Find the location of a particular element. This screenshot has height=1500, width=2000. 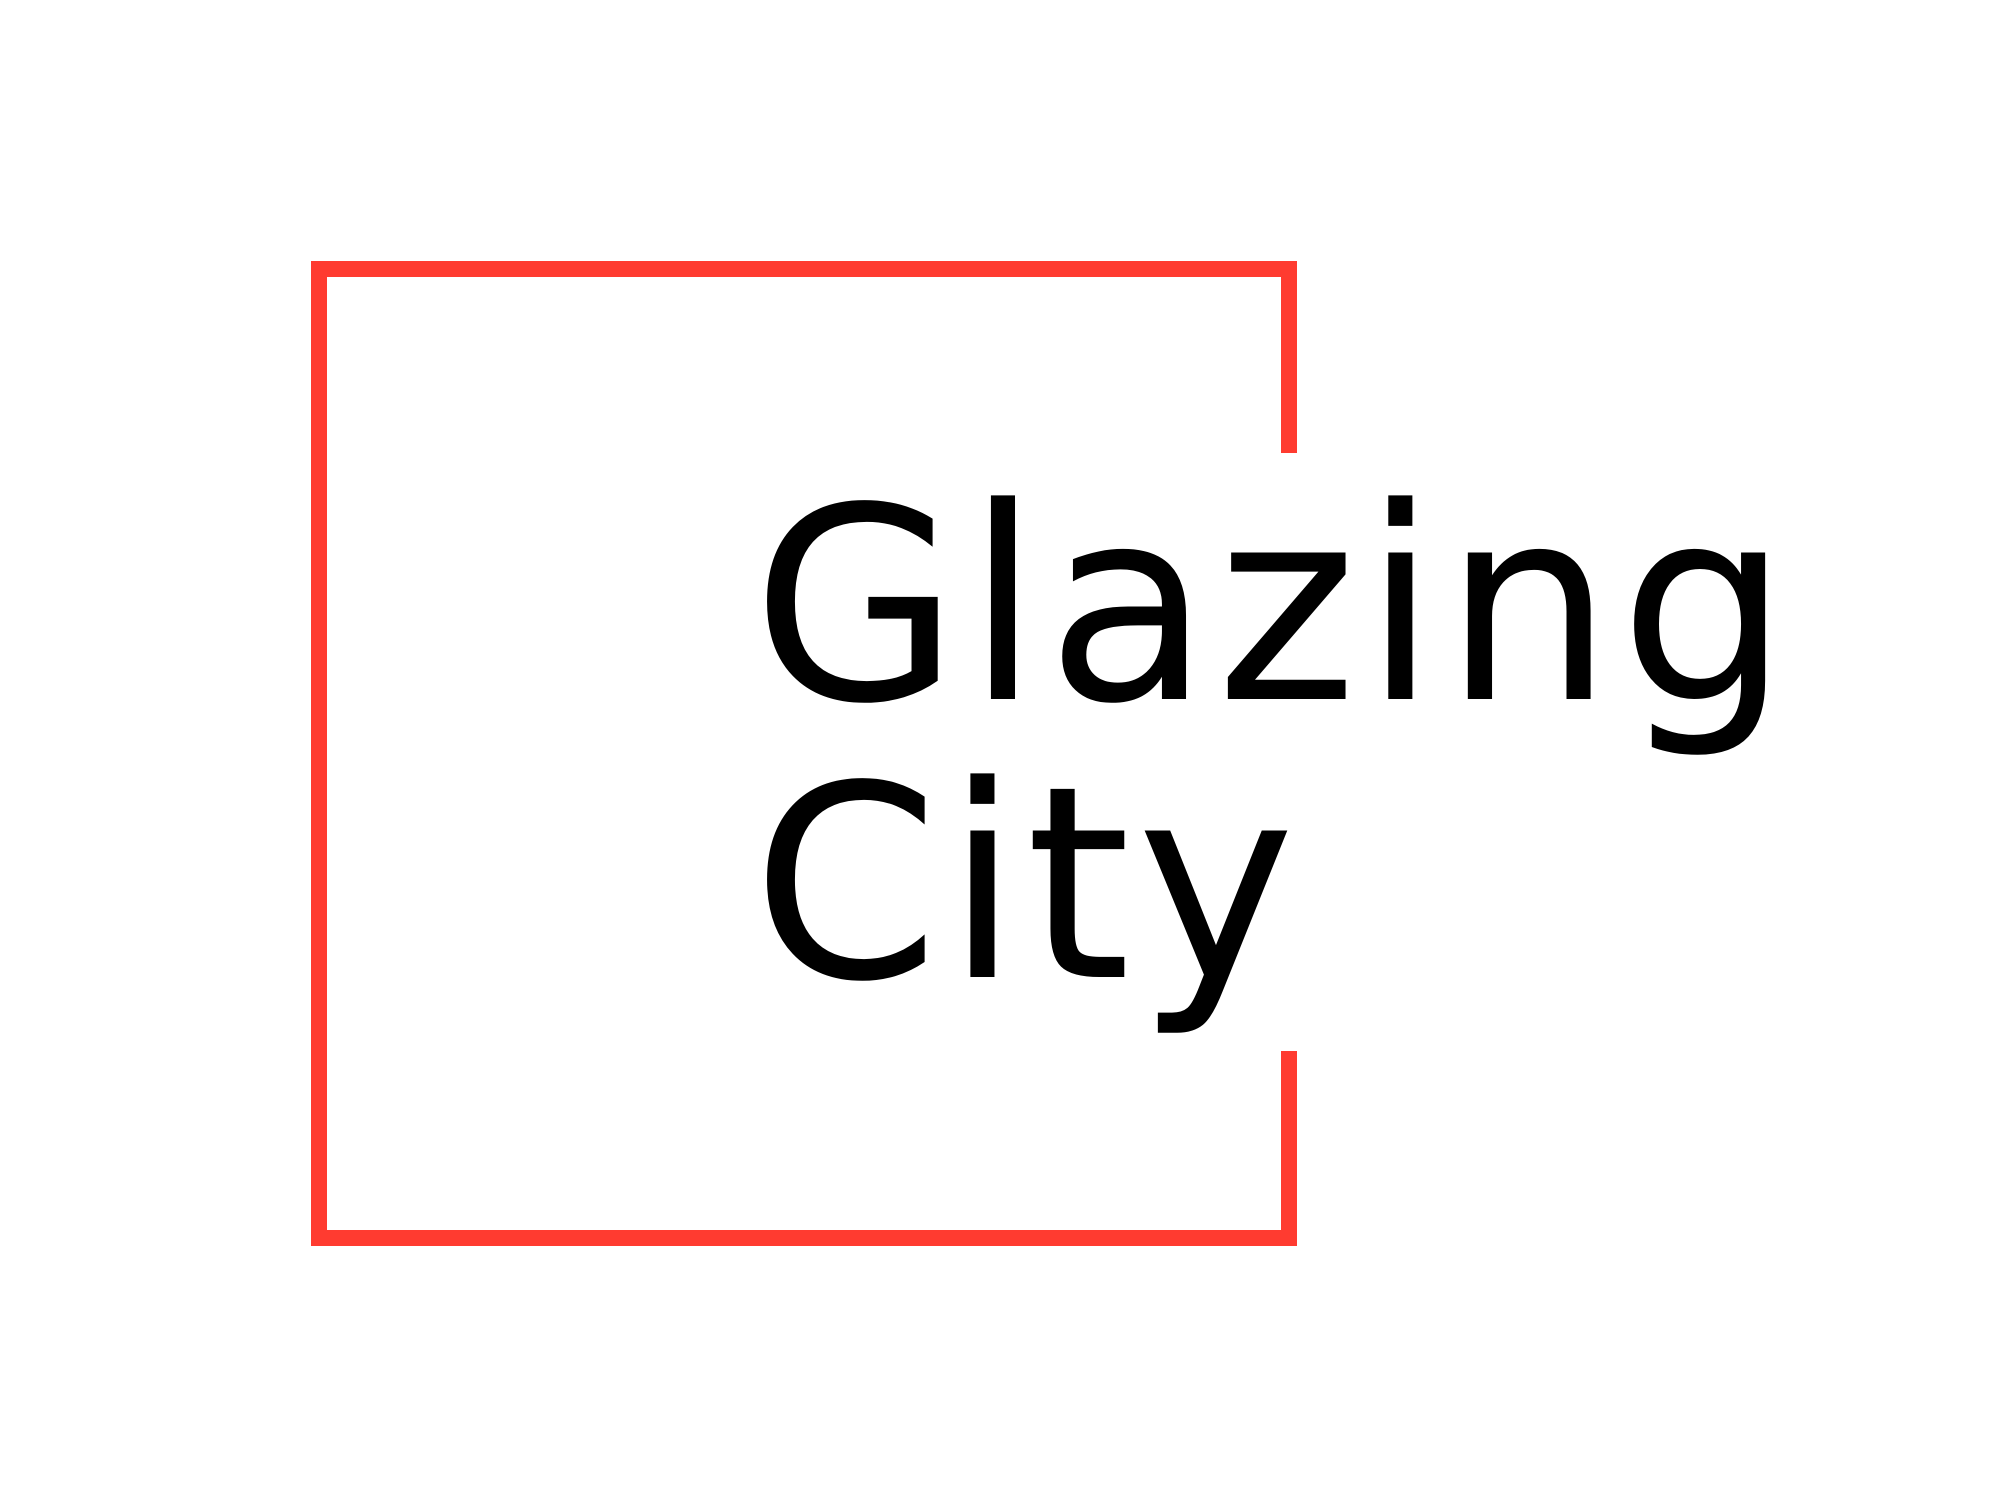

logo-word-glazing: Glazing is located at coordinates (1274, 607).